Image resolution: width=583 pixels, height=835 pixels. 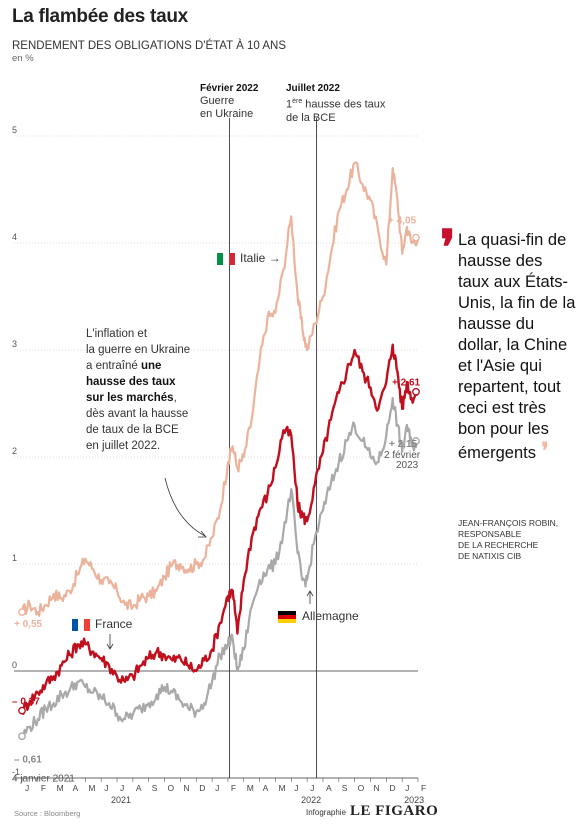 I want to click on event-text: Guerre, so click(x=217, y=101).